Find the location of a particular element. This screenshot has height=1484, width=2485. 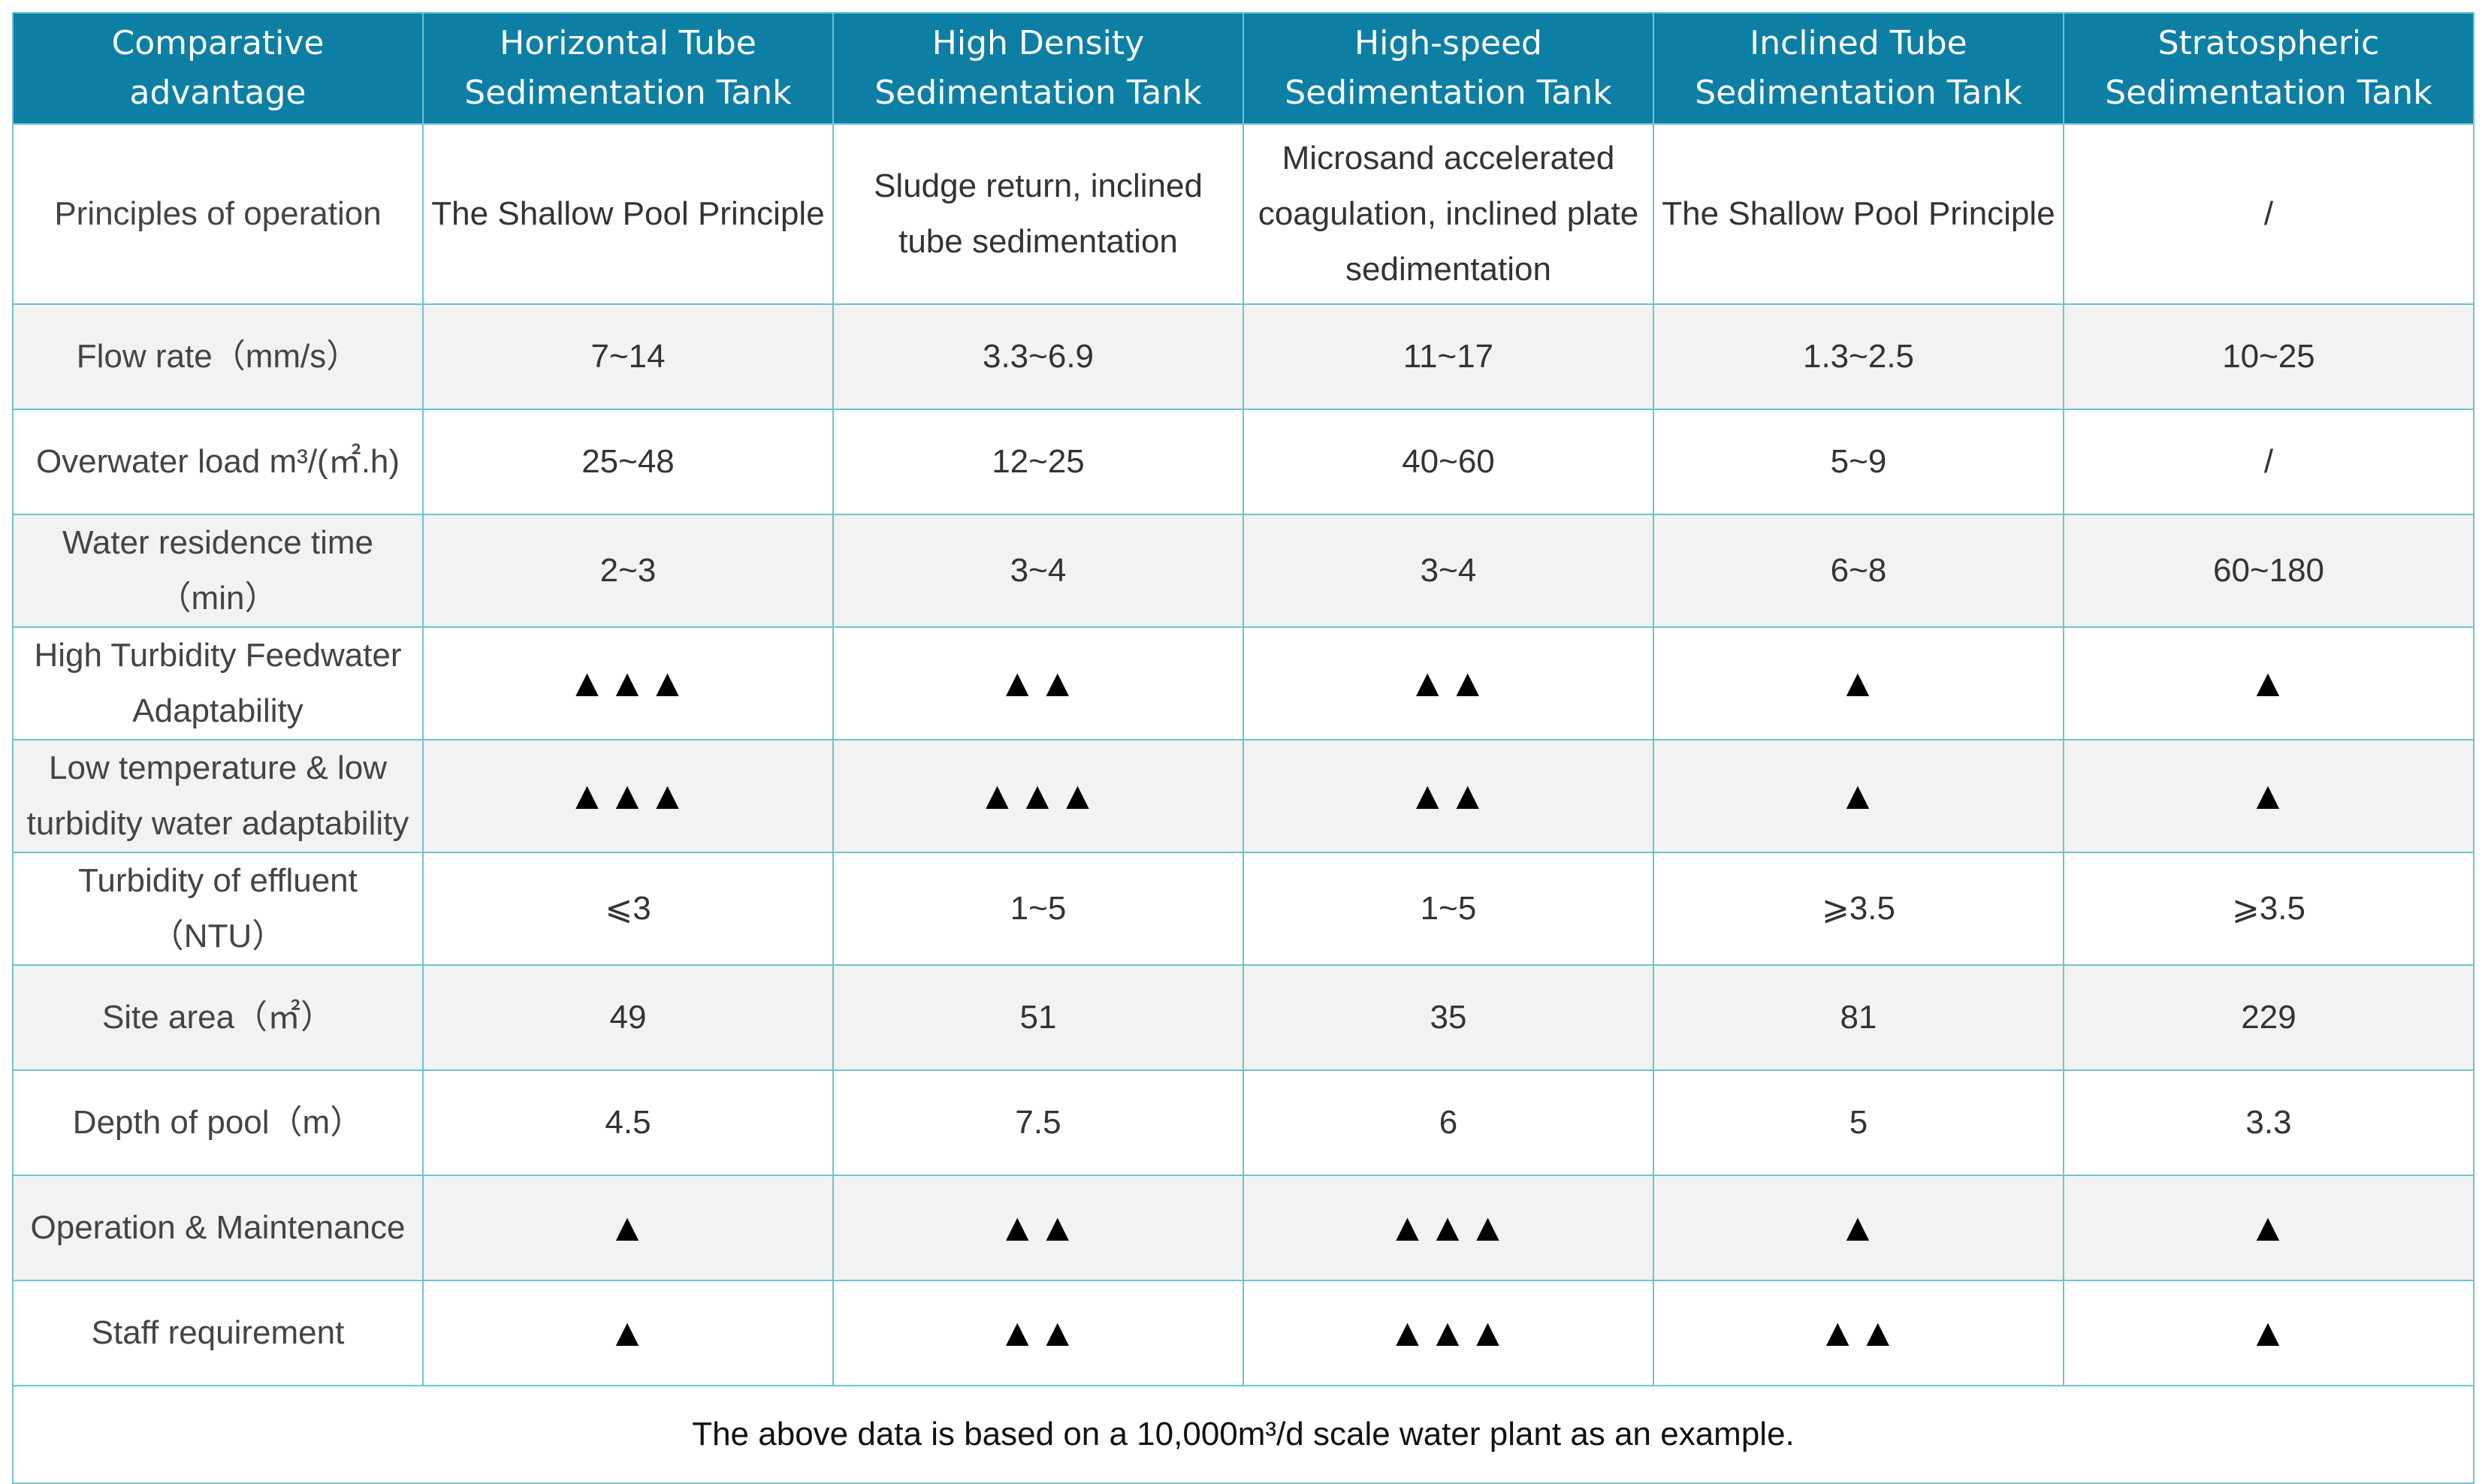

table-cell: 25~48 is located at coordinates (628, 462).